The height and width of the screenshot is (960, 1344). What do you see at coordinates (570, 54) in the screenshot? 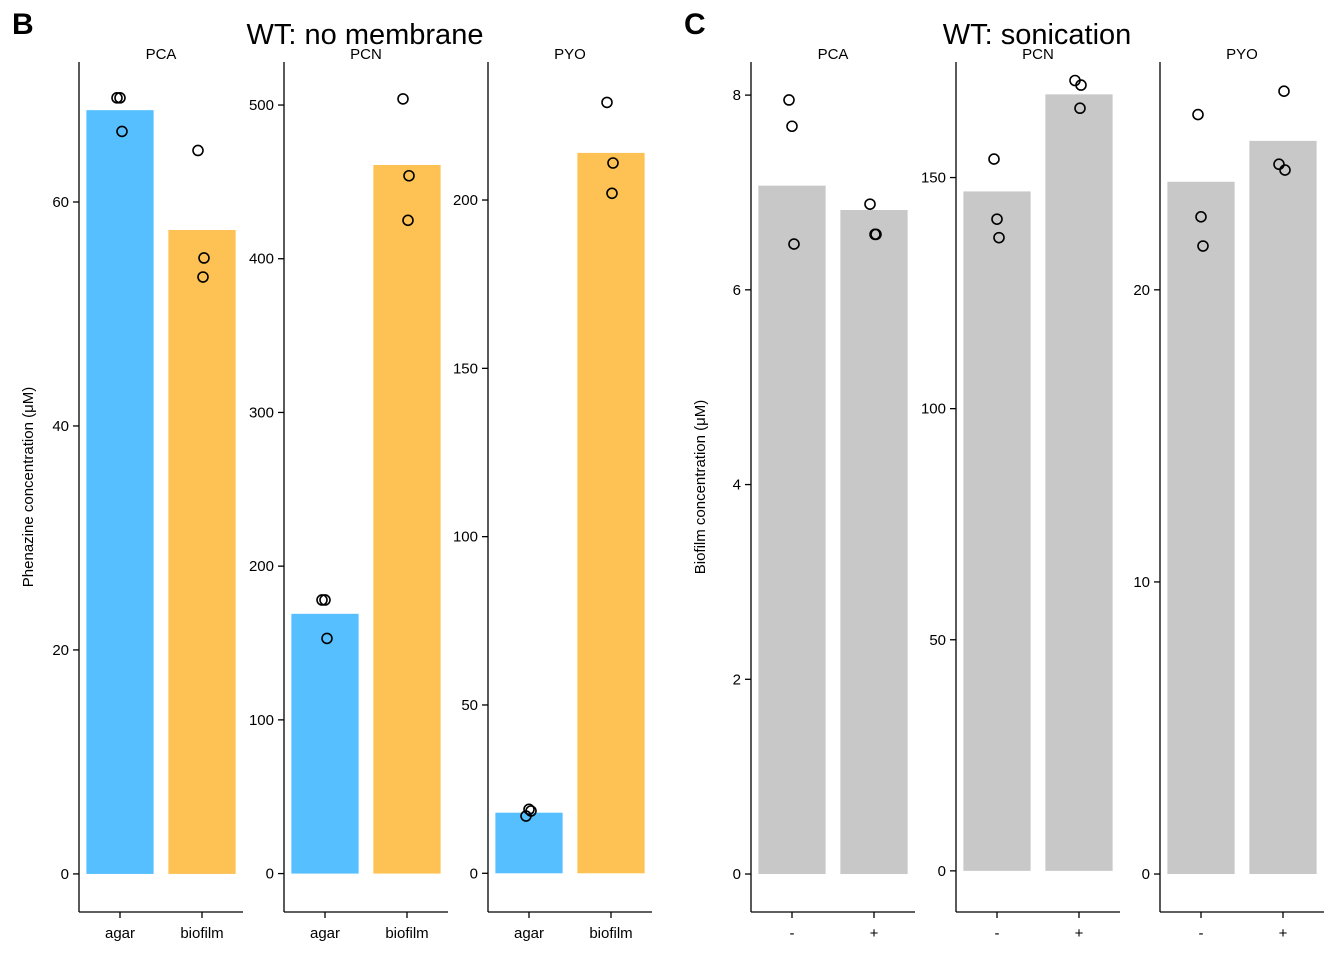
I see `panel-b-facet-title: PYO` at bounding box center [570, 54].